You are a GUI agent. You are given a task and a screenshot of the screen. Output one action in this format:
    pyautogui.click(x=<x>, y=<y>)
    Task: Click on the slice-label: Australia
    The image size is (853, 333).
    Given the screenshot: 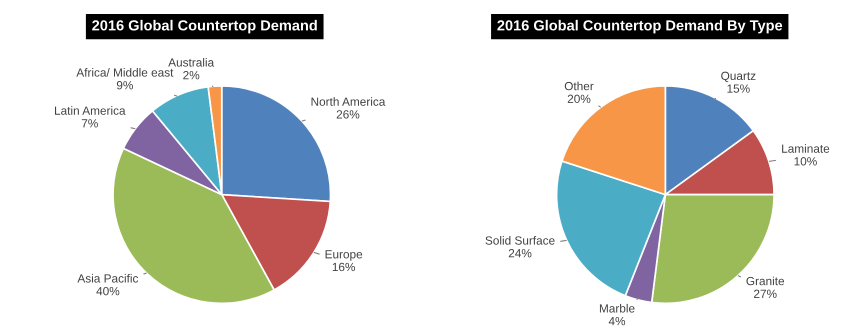 What is the action you would take?
    pyautogui.click(x=191, y=62)
    